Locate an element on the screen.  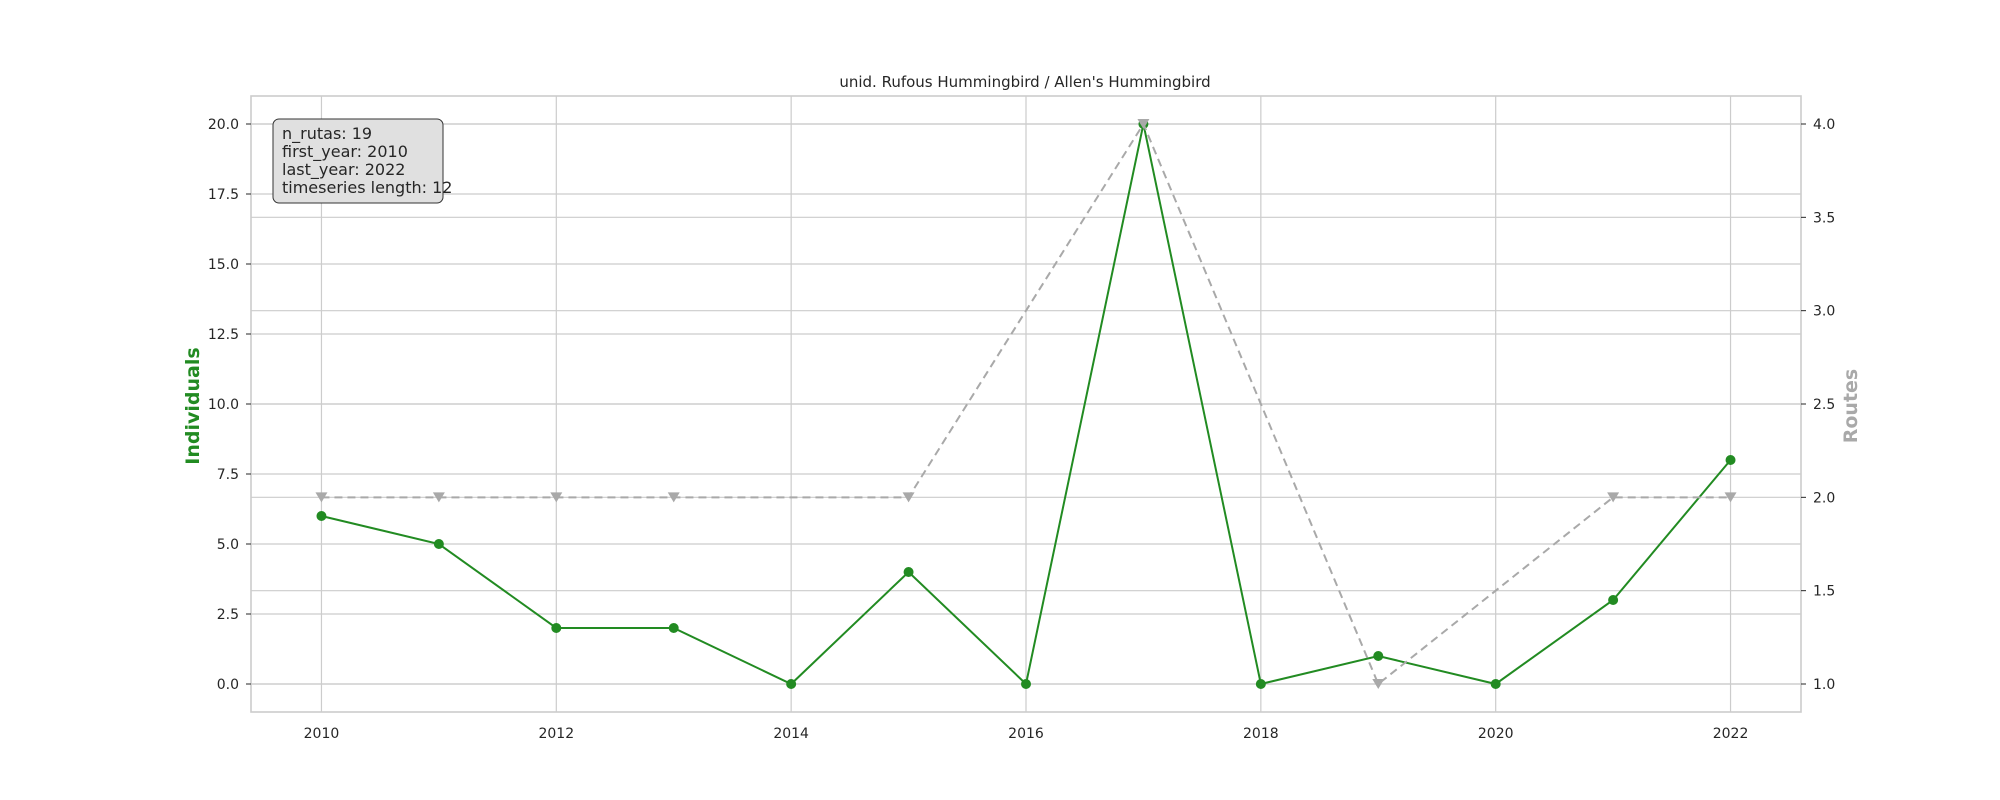
left-y-tick-label: 2.5 is located at coordinates (228, 615).